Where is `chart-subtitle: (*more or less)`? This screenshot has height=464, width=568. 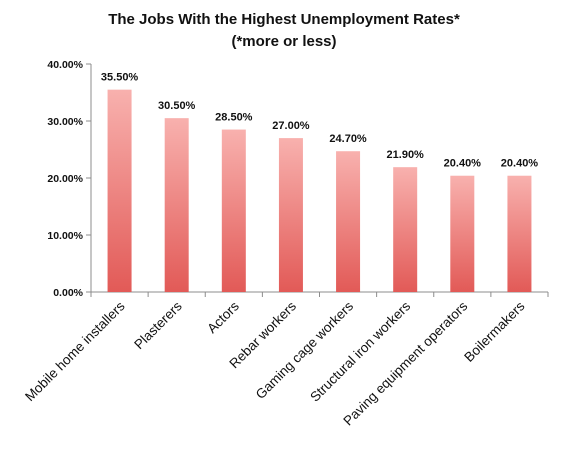 chart-subtitle: (*more or less) is located at coordinates (283, 41).